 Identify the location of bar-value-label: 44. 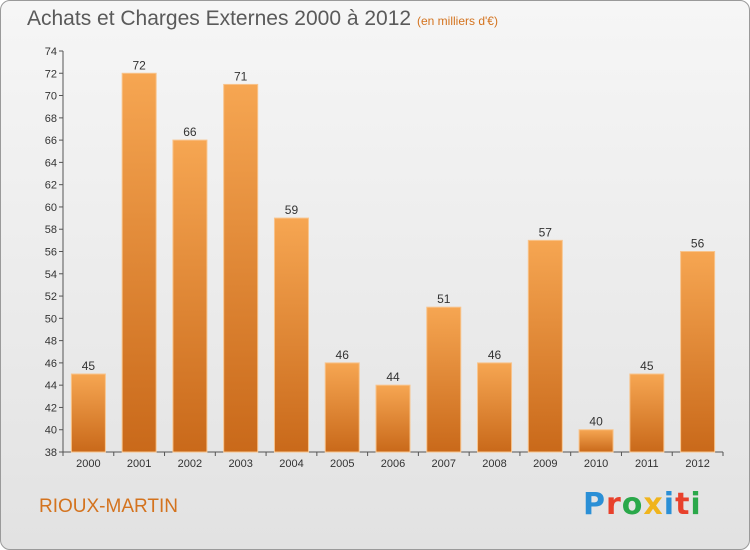
(393, 377).